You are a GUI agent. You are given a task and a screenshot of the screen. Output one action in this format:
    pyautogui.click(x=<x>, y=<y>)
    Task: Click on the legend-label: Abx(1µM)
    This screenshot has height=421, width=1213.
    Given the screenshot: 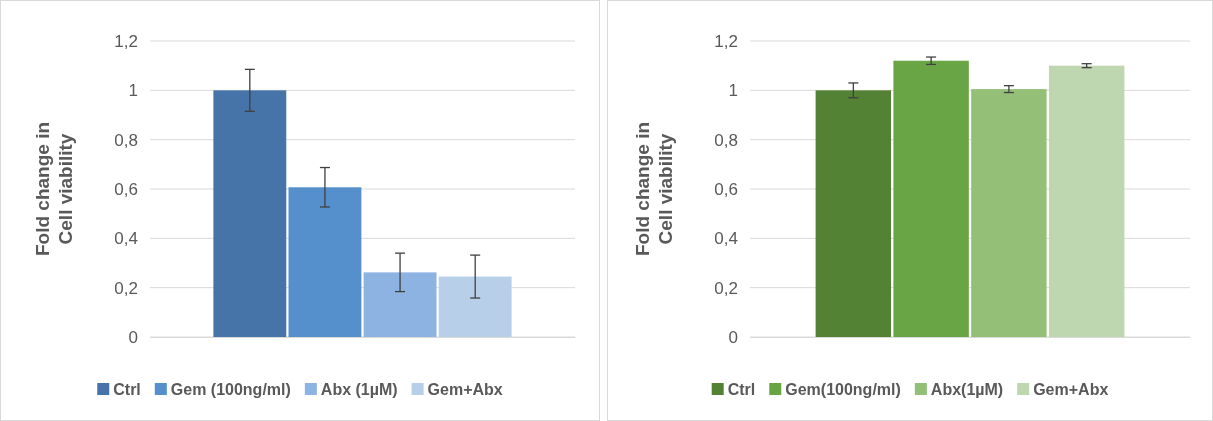 What is the action you would take?
    pyautogui.click(x=967, y=389)
    